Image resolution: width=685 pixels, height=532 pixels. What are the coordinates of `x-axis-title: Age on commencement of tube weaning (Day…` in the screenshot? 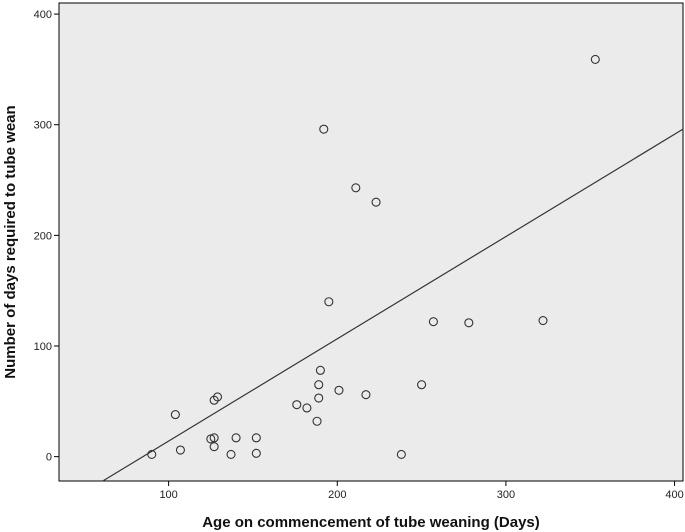 It's located at (371, 522).